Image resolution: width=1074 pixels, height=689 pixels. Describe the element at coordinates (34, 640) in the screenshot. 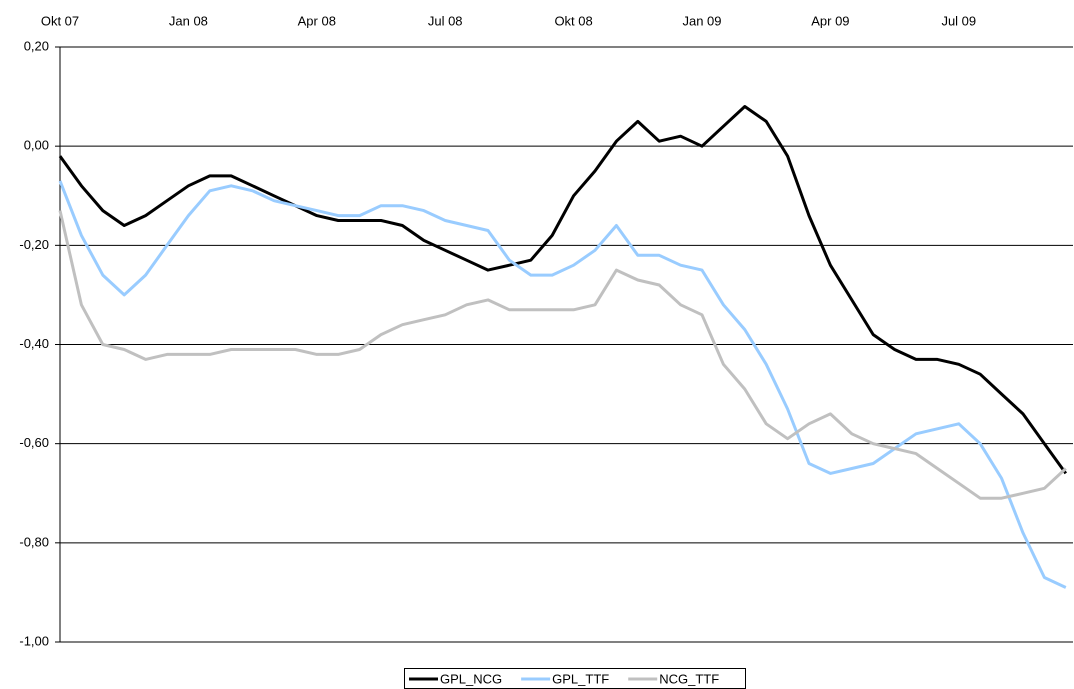

I see `y-tick-label: -1,00` at that location.